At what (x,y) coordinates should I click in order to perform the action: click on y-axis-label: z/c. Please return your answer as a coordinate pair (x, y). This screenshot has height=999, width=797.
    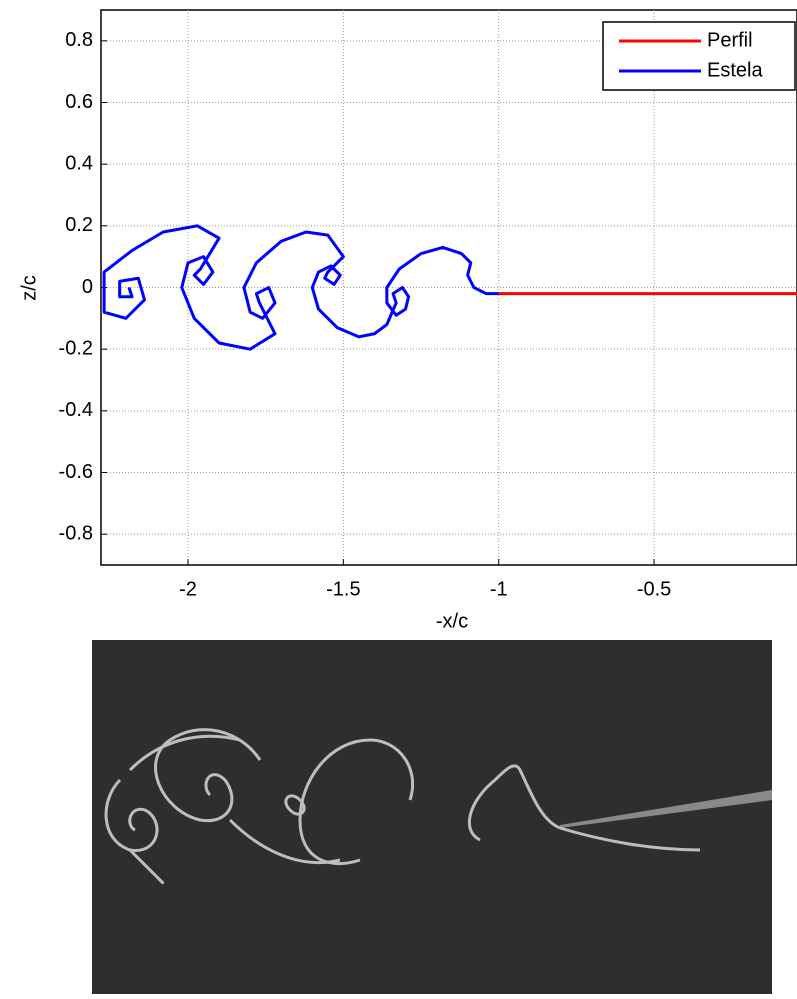
    Looking at the image, I should click on (29, 288).